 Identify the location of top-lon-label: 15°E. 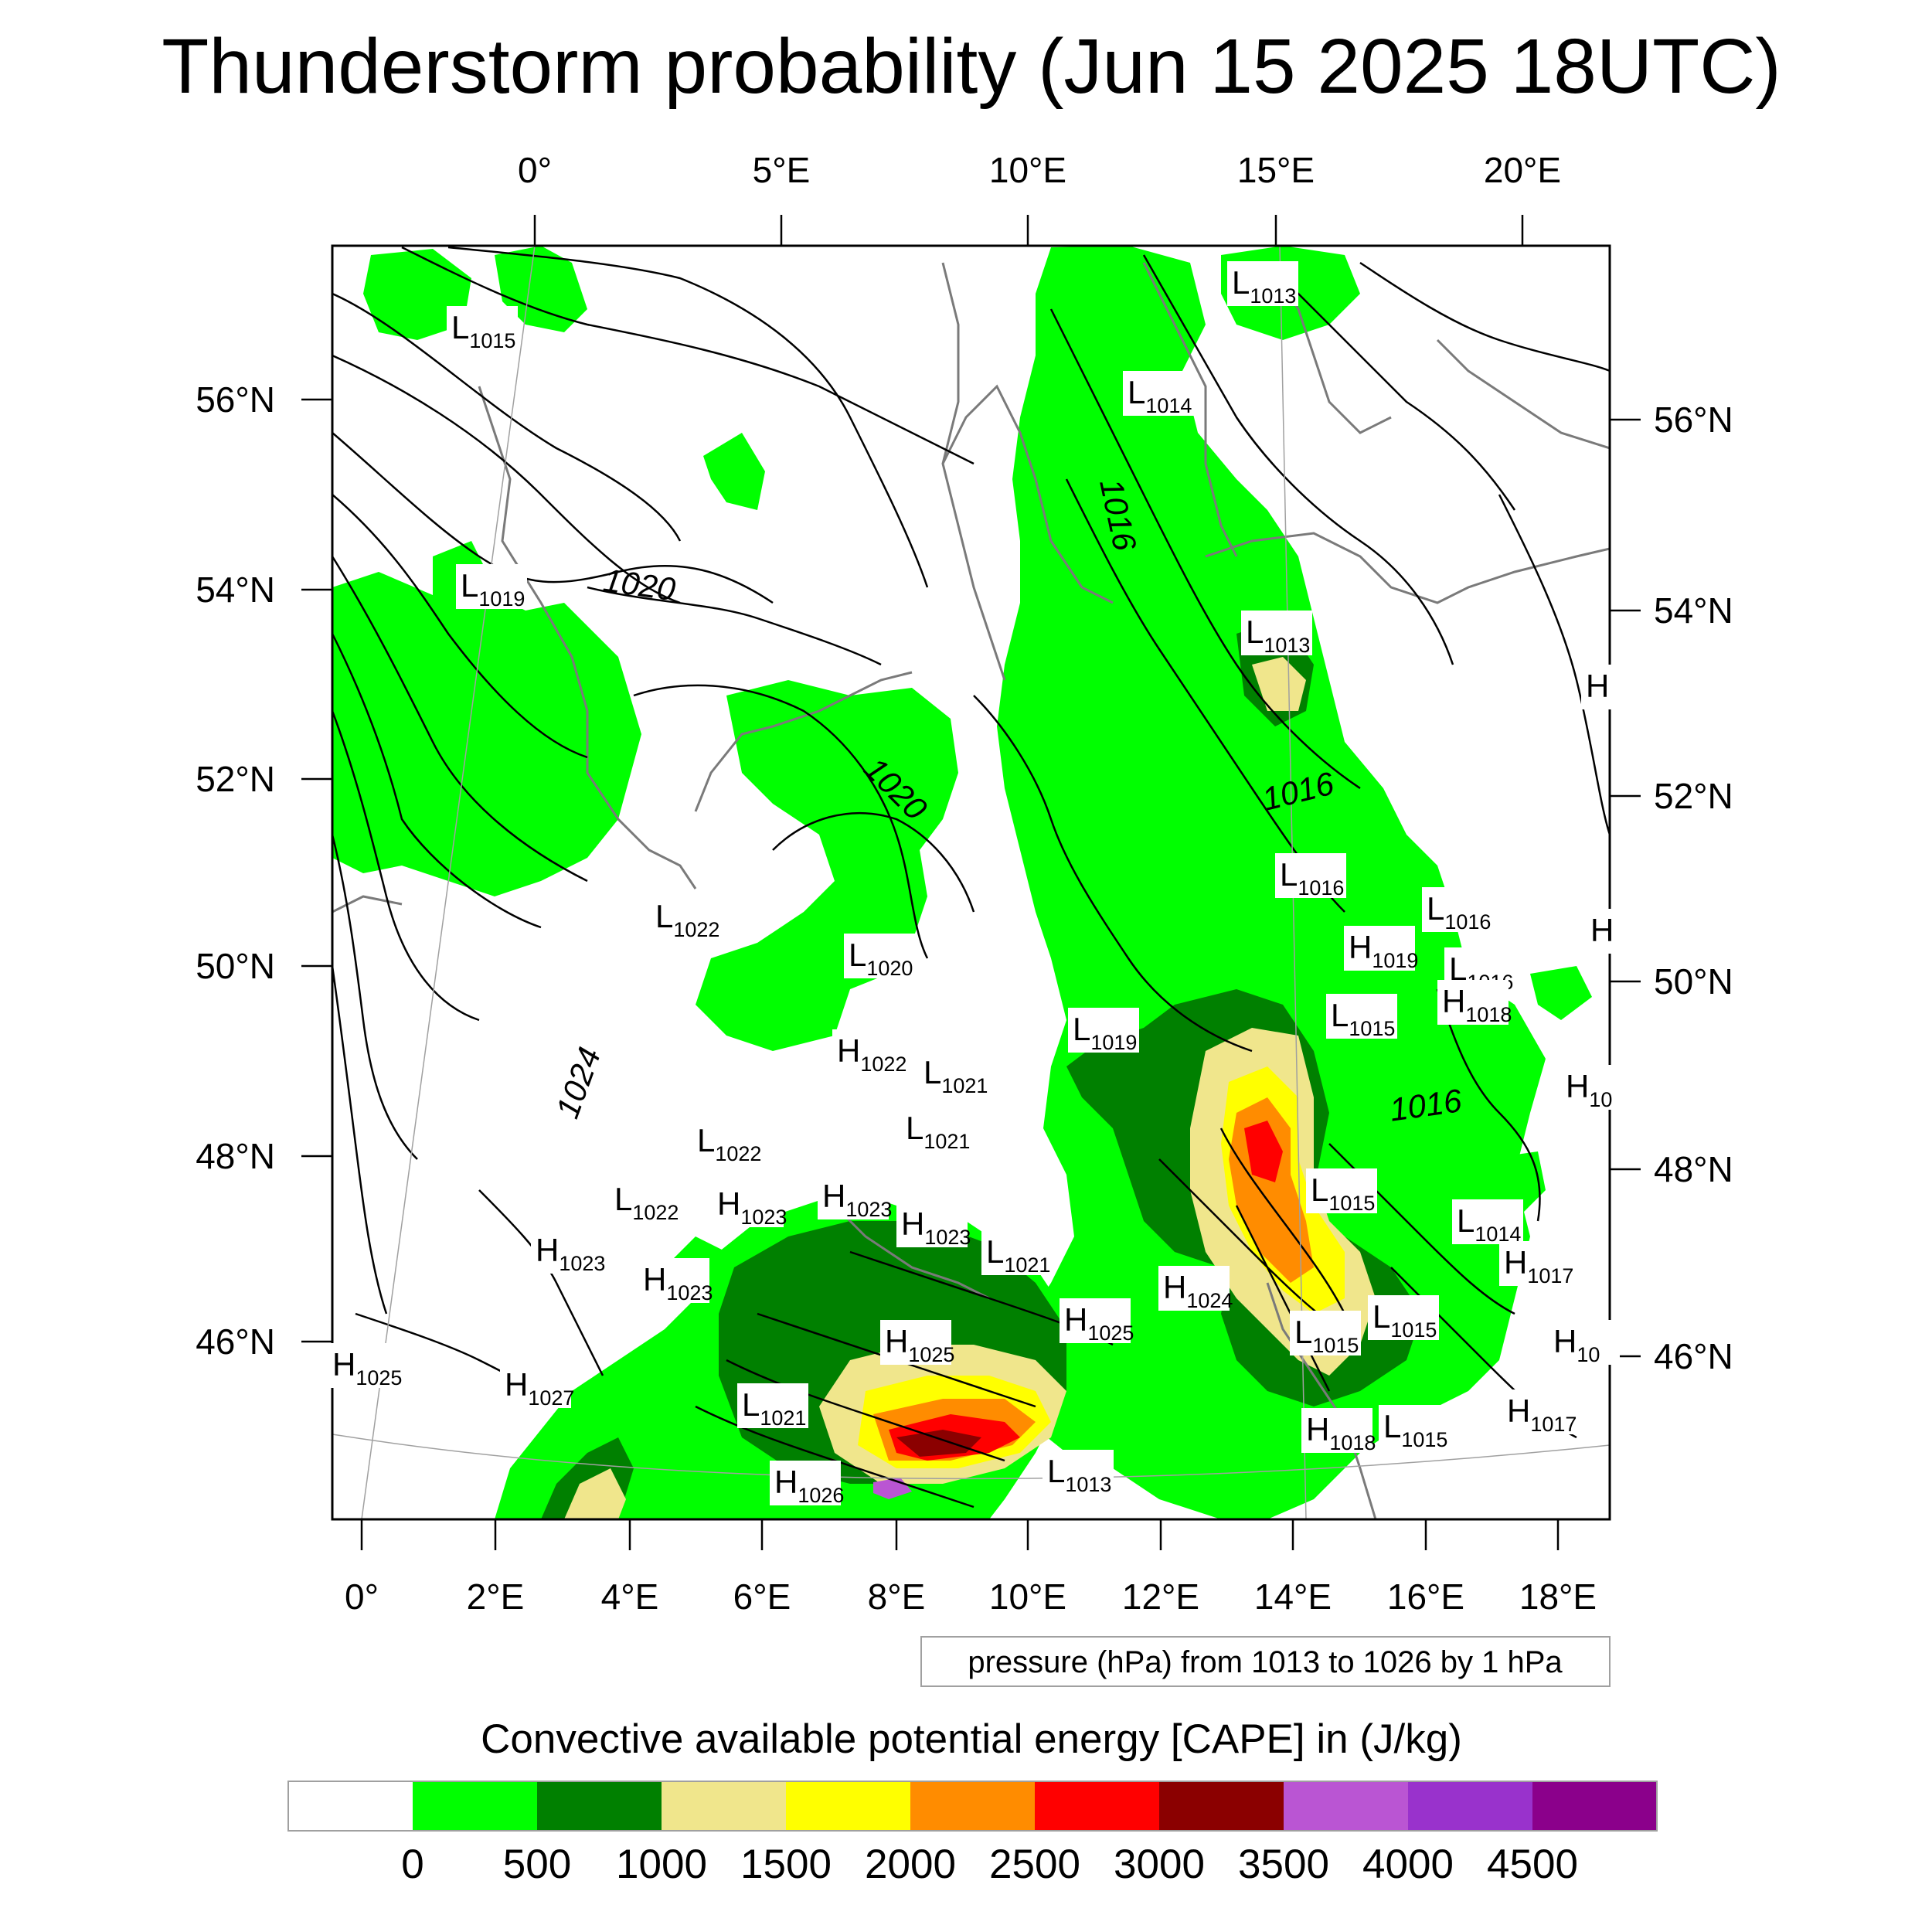
(1276, 170).